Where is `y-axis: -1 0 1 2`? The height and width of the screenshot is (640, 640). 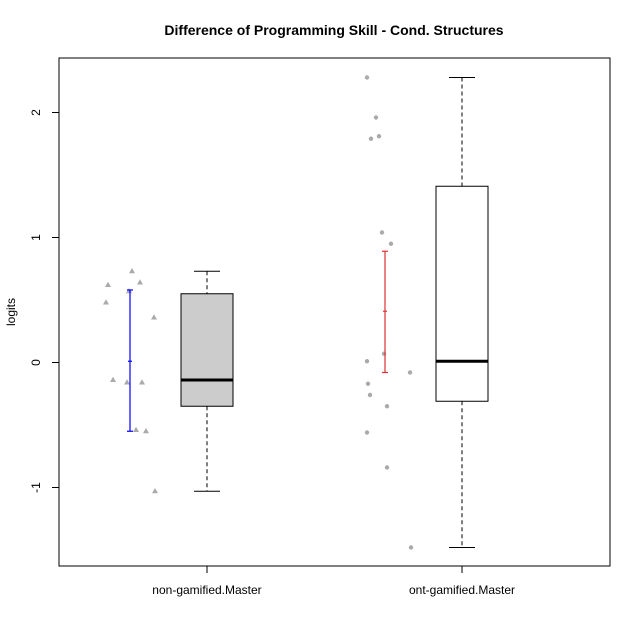 y-axis: -1 0 1 2 is located at coordinates (44, 301).